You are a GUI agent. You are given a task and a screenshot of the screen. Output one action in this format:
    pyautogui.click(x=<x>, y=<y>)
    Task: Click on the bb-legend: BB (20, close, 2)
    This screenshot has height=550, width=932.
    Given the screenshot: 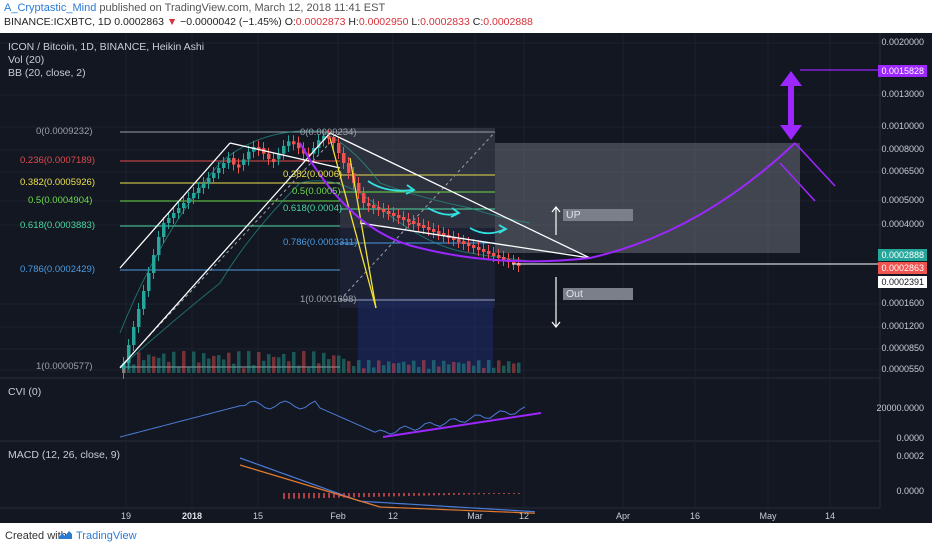 What is the action you would take?
    pyautogui.click(x=47, y=73)
    